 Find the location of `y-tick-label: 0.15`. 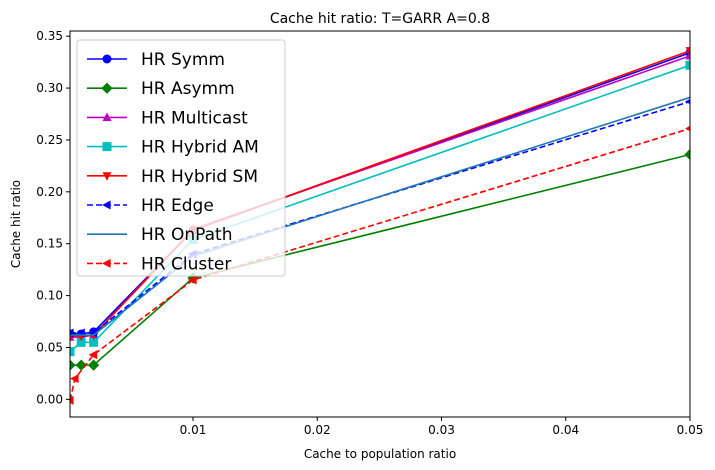

y-tick-label: 0.15 is located at coordinates (49, 244).